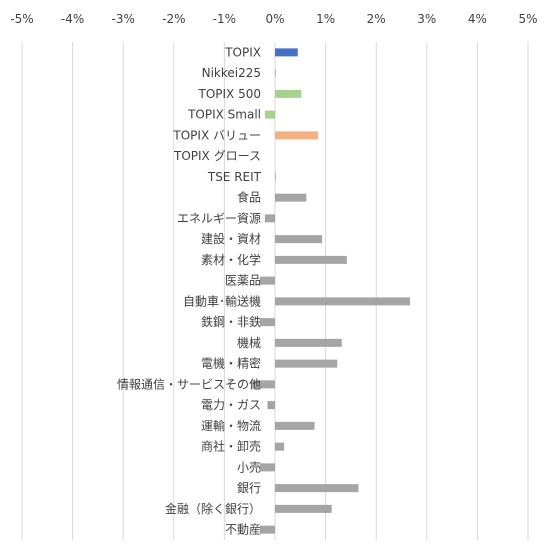  What do you see at coordinates (123, 19) in the screenshot?
I see `x-tick-label: -3%` at bounding box center [123, 19].